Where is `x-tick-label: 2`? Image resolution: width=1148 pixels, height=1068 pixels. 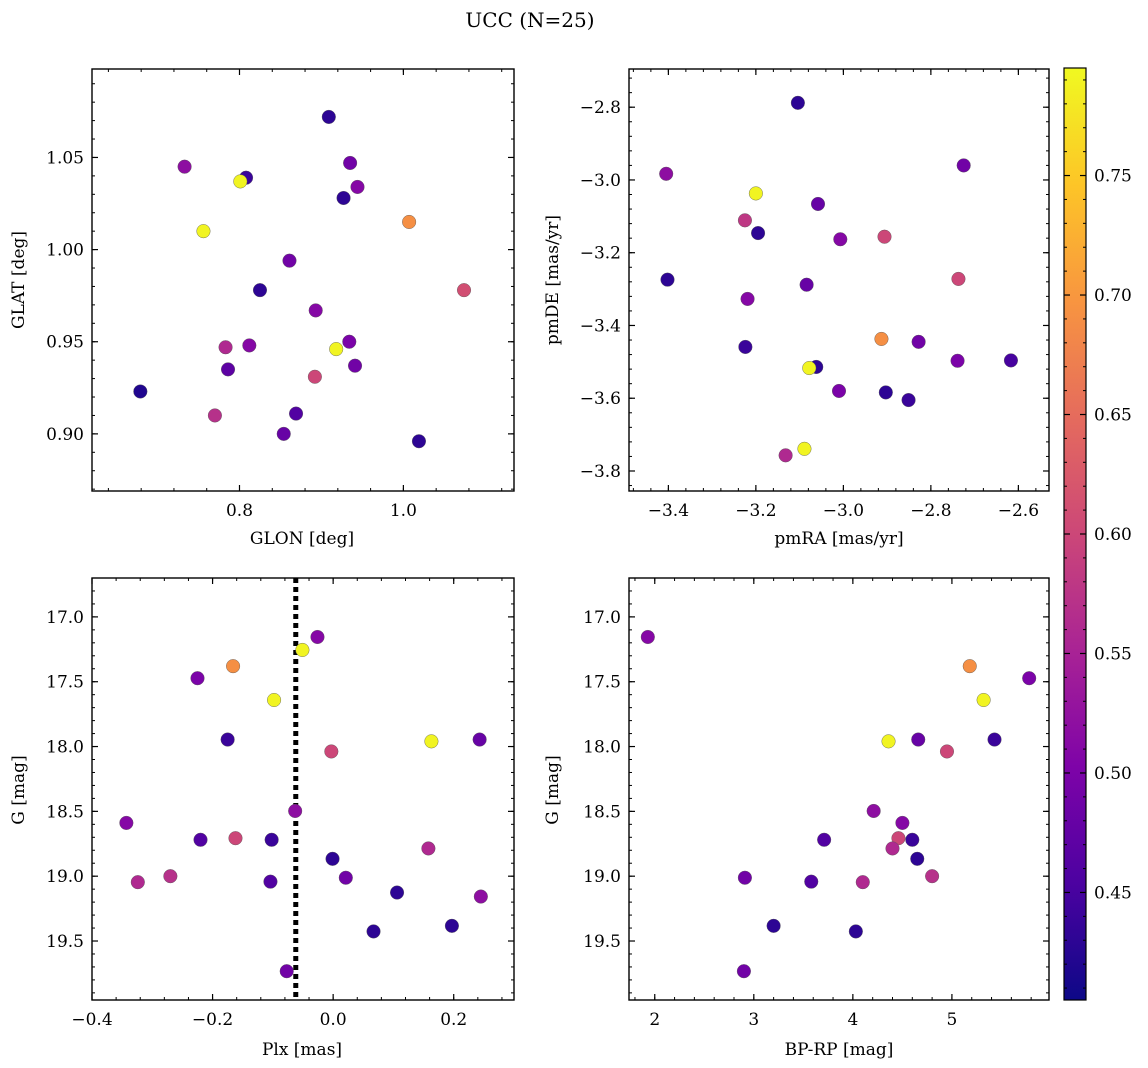 x-tick-label: 2 is located at coordinates (654, 1020).